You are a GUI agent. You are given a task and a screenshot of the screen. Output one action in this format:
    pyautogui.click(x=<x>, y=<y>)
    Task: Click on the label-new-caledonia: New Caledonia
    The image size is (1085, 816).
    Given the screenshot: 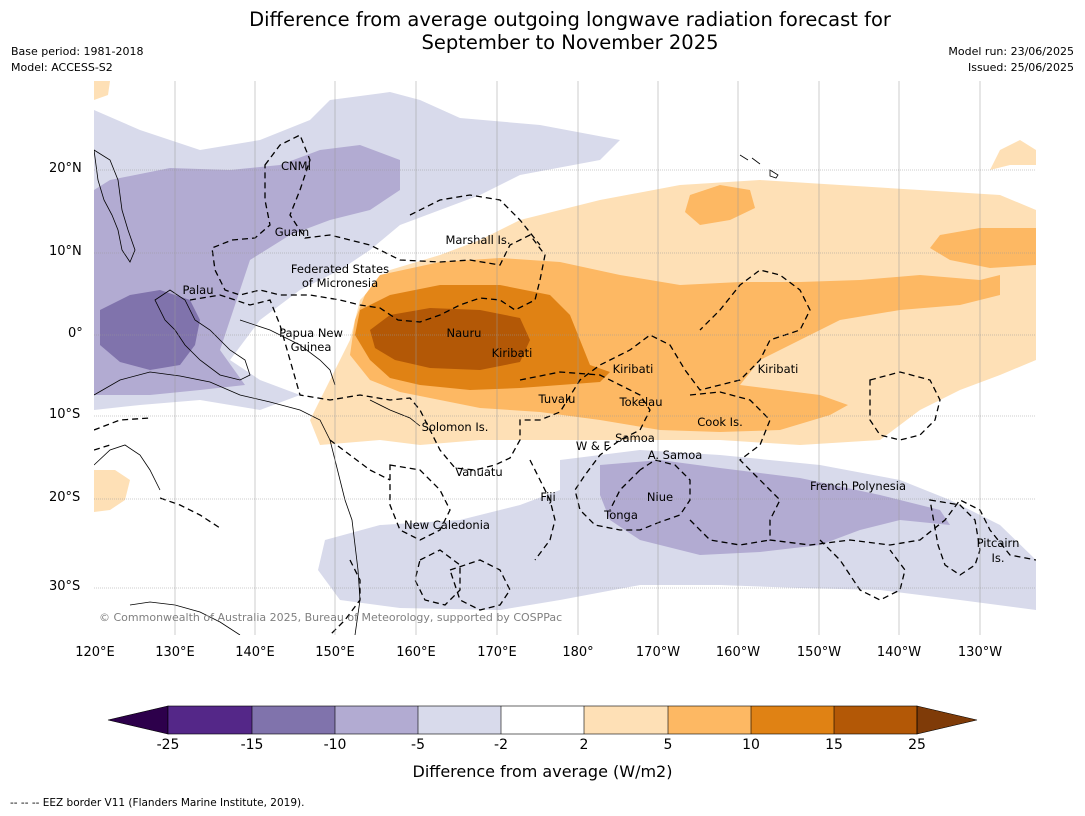 What is the action you would take?
    pyautogui.click(x=447, y=525)
    